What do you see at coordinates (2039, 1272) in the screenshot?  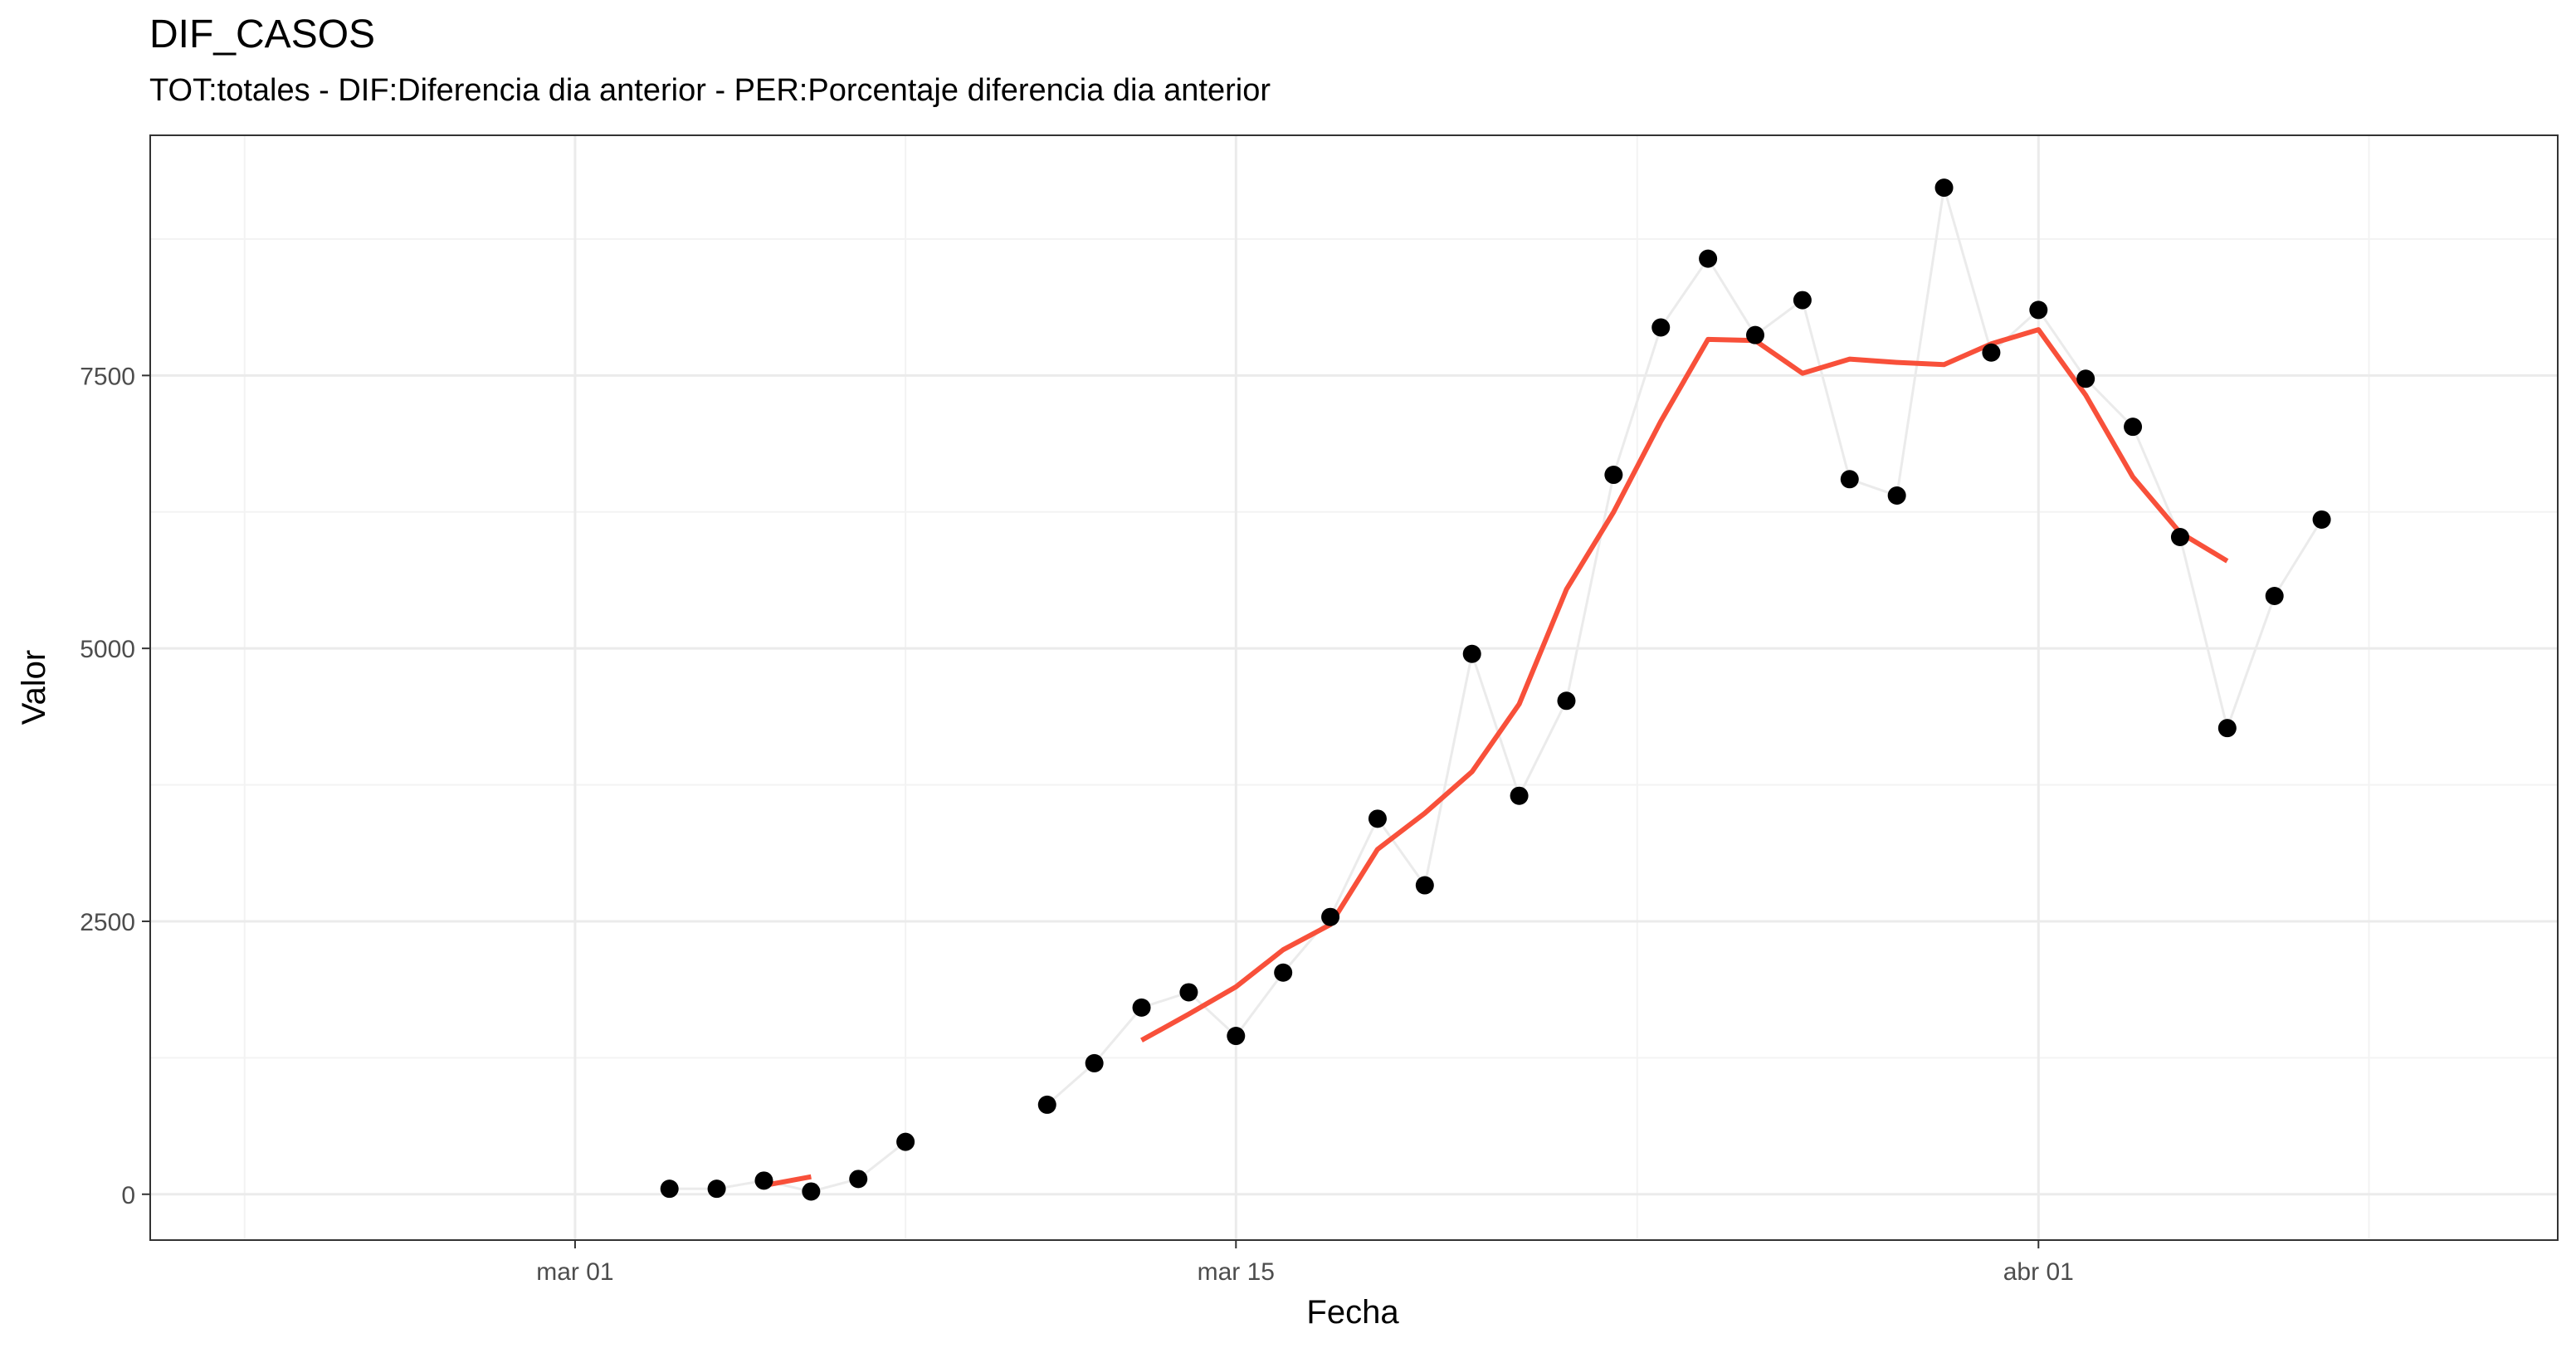 I see `x-tick-label: abr 01` at bounding box center [2039, 1272].